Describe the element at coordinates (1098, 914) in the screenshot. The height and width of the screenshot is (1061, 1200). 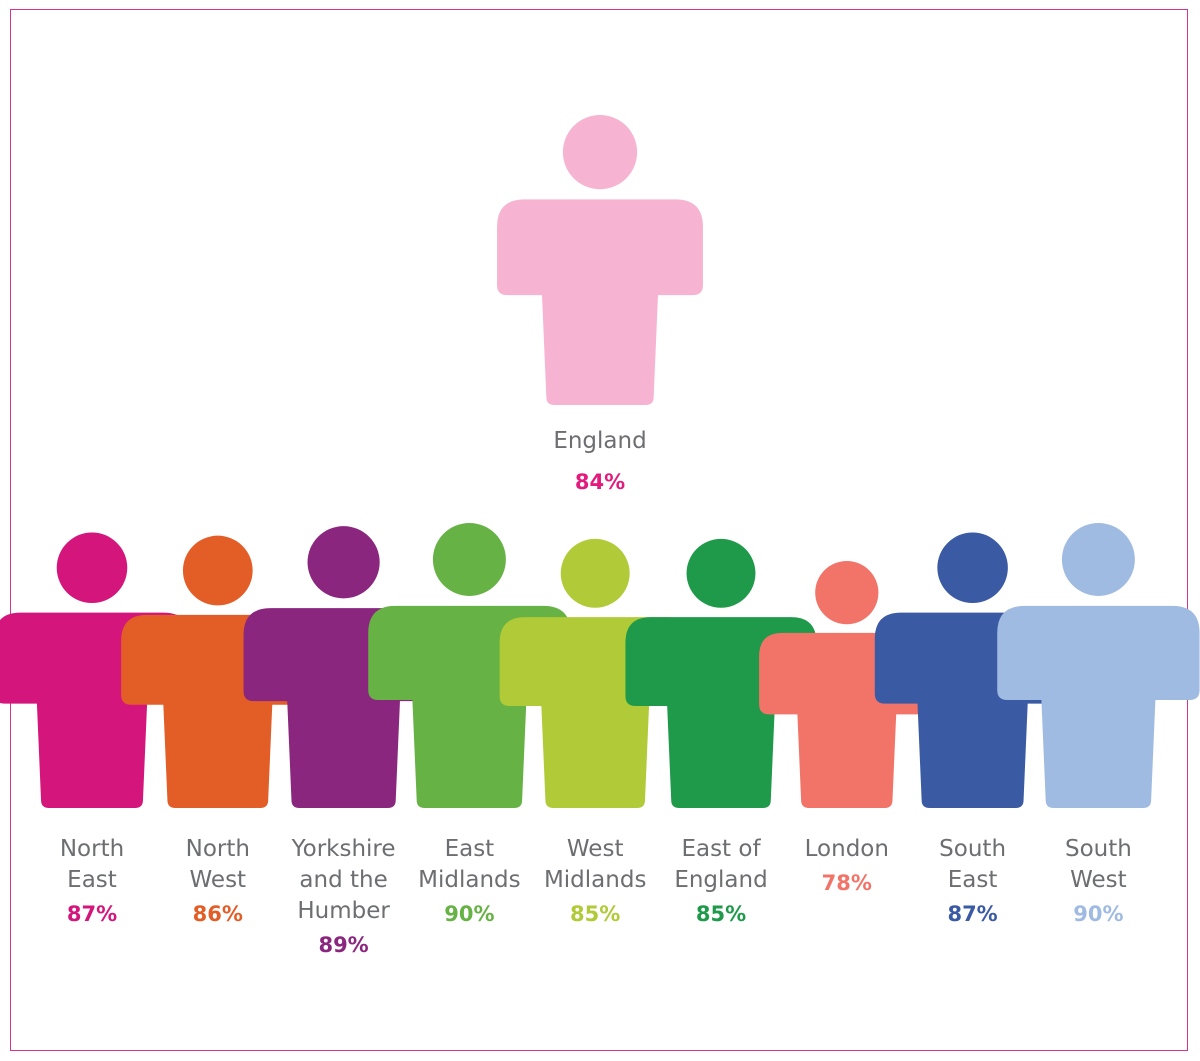
I see `value-south-west: 90%` at that location.